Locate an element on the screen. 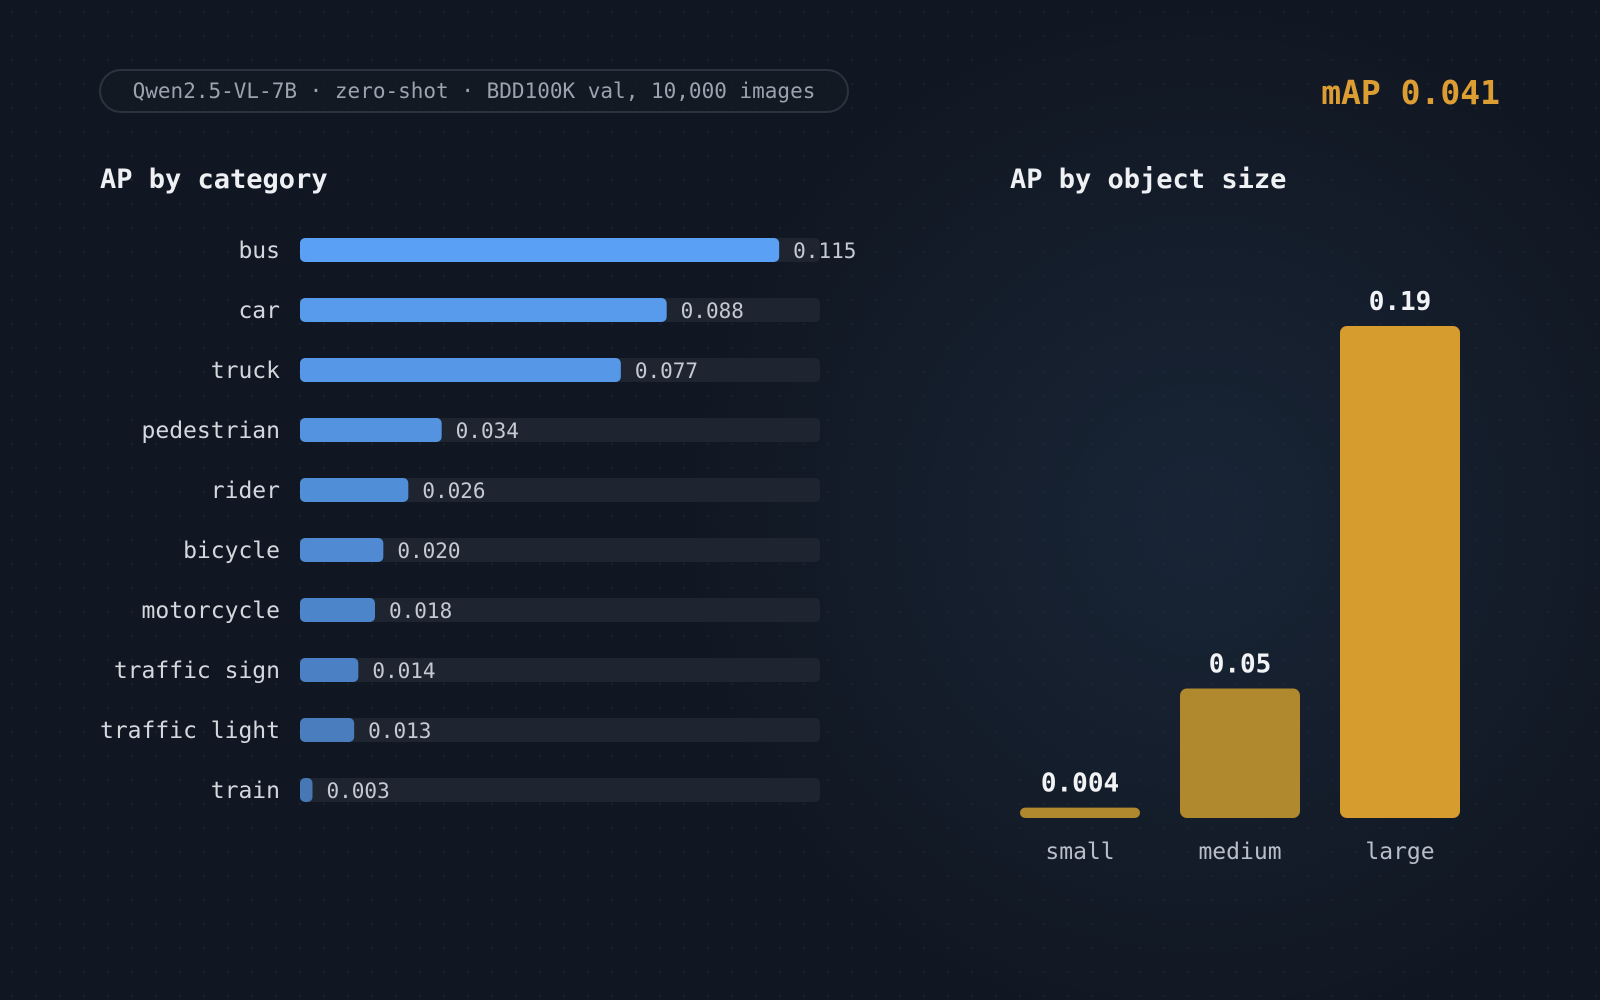 This screenshot has height=1000, width=1600. bar-value-label: 0.018 is located at coordinates (420, 611).